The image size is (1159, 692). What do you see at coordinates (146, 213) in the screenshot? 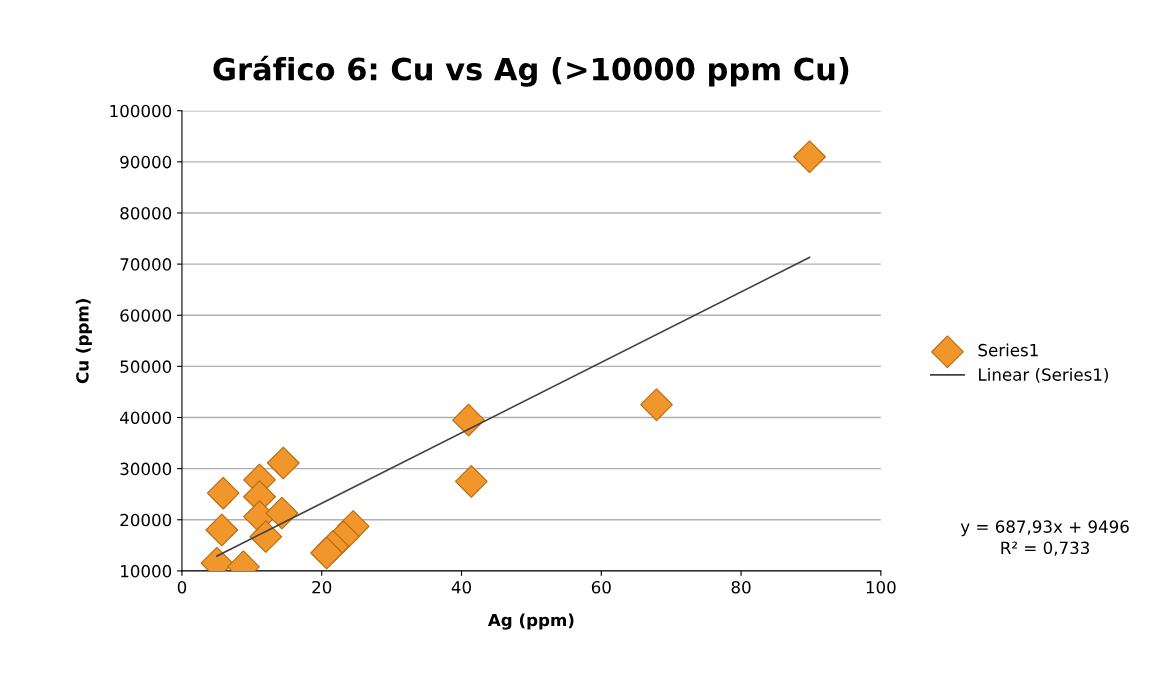
I see `y-tick-label: 80000` at bounding box center [146, 213].